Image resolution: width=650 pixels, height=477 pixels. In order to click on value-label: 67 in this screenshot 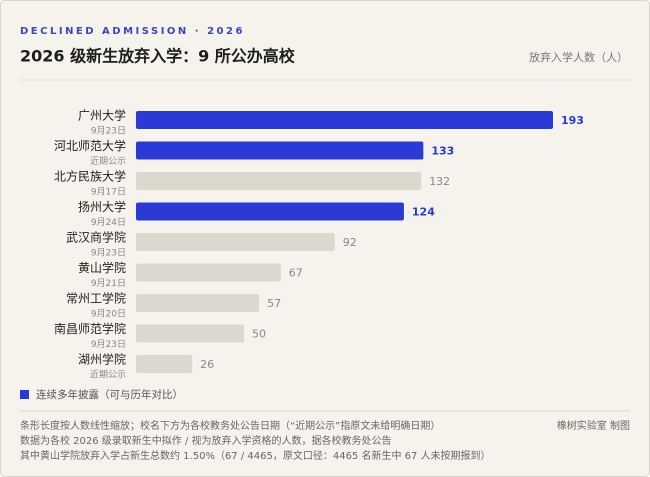, I will do `click(296, 273)`.